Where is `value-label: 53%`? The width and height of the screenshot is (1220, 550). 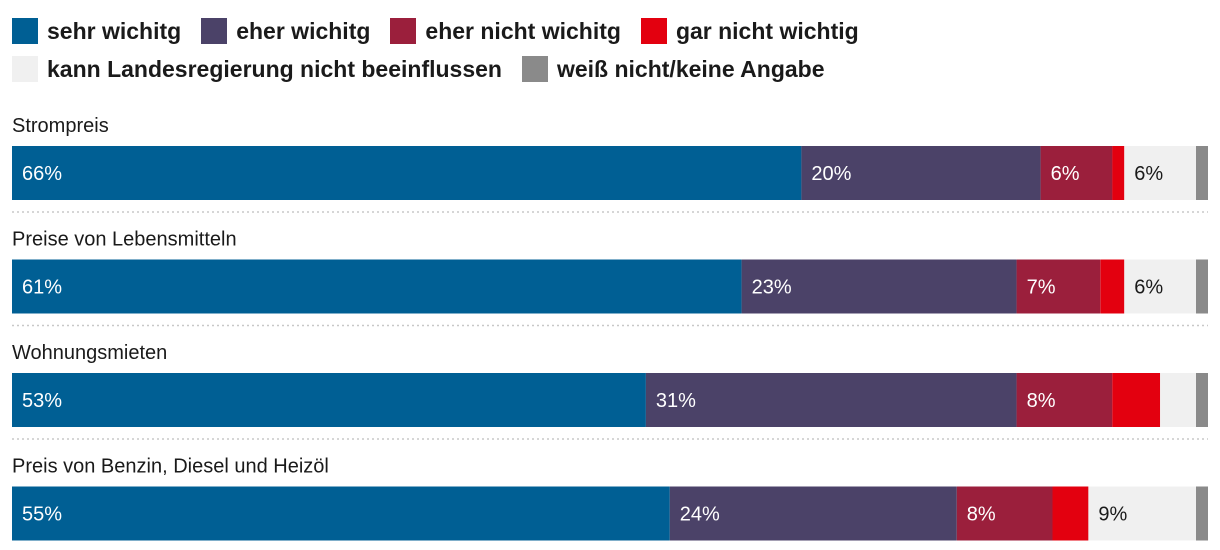 value-label: 53% is located at coordinates (42, 401).